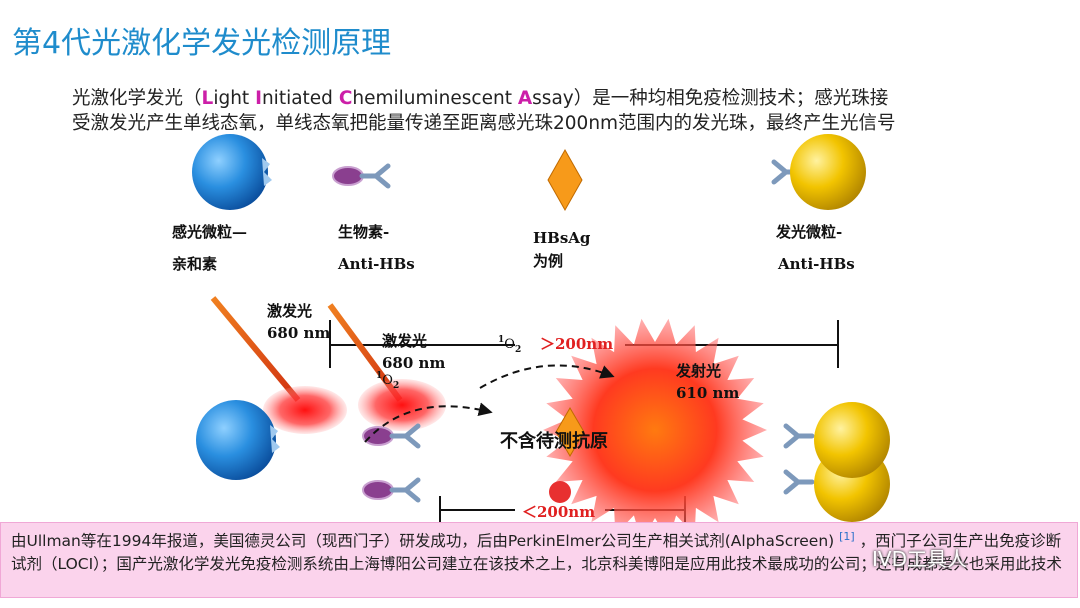  Describe the element at coordinates (847, 536) in the screenshot. I see `reference: [1]` at that location.